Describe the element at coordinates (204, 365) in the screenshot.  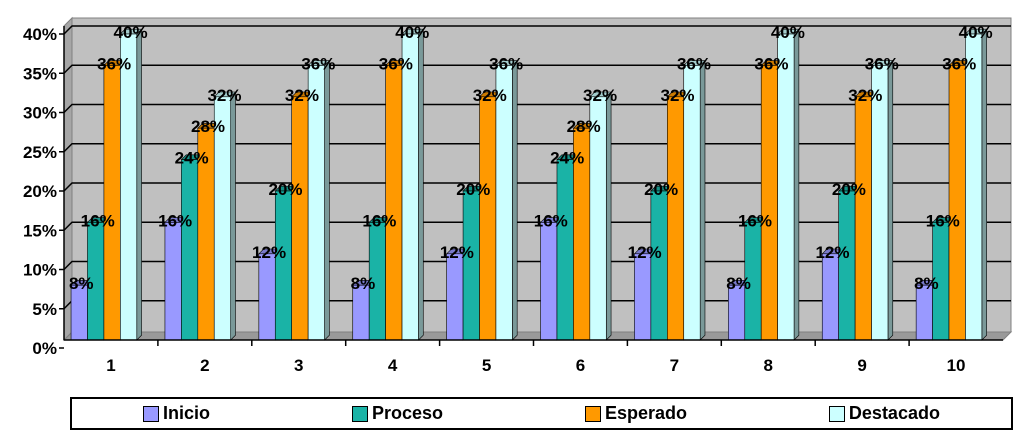
I see `x-tick-label: 2` at that location.